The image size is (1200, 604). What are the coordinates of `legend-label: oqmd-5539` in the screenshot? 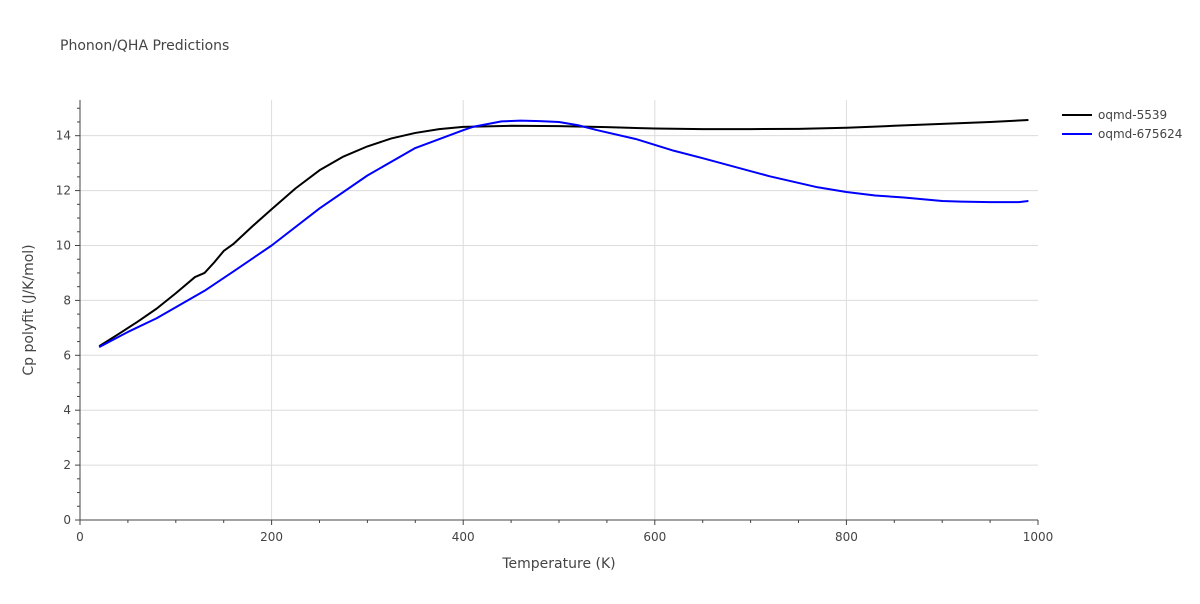 It's located at (1132, 115).